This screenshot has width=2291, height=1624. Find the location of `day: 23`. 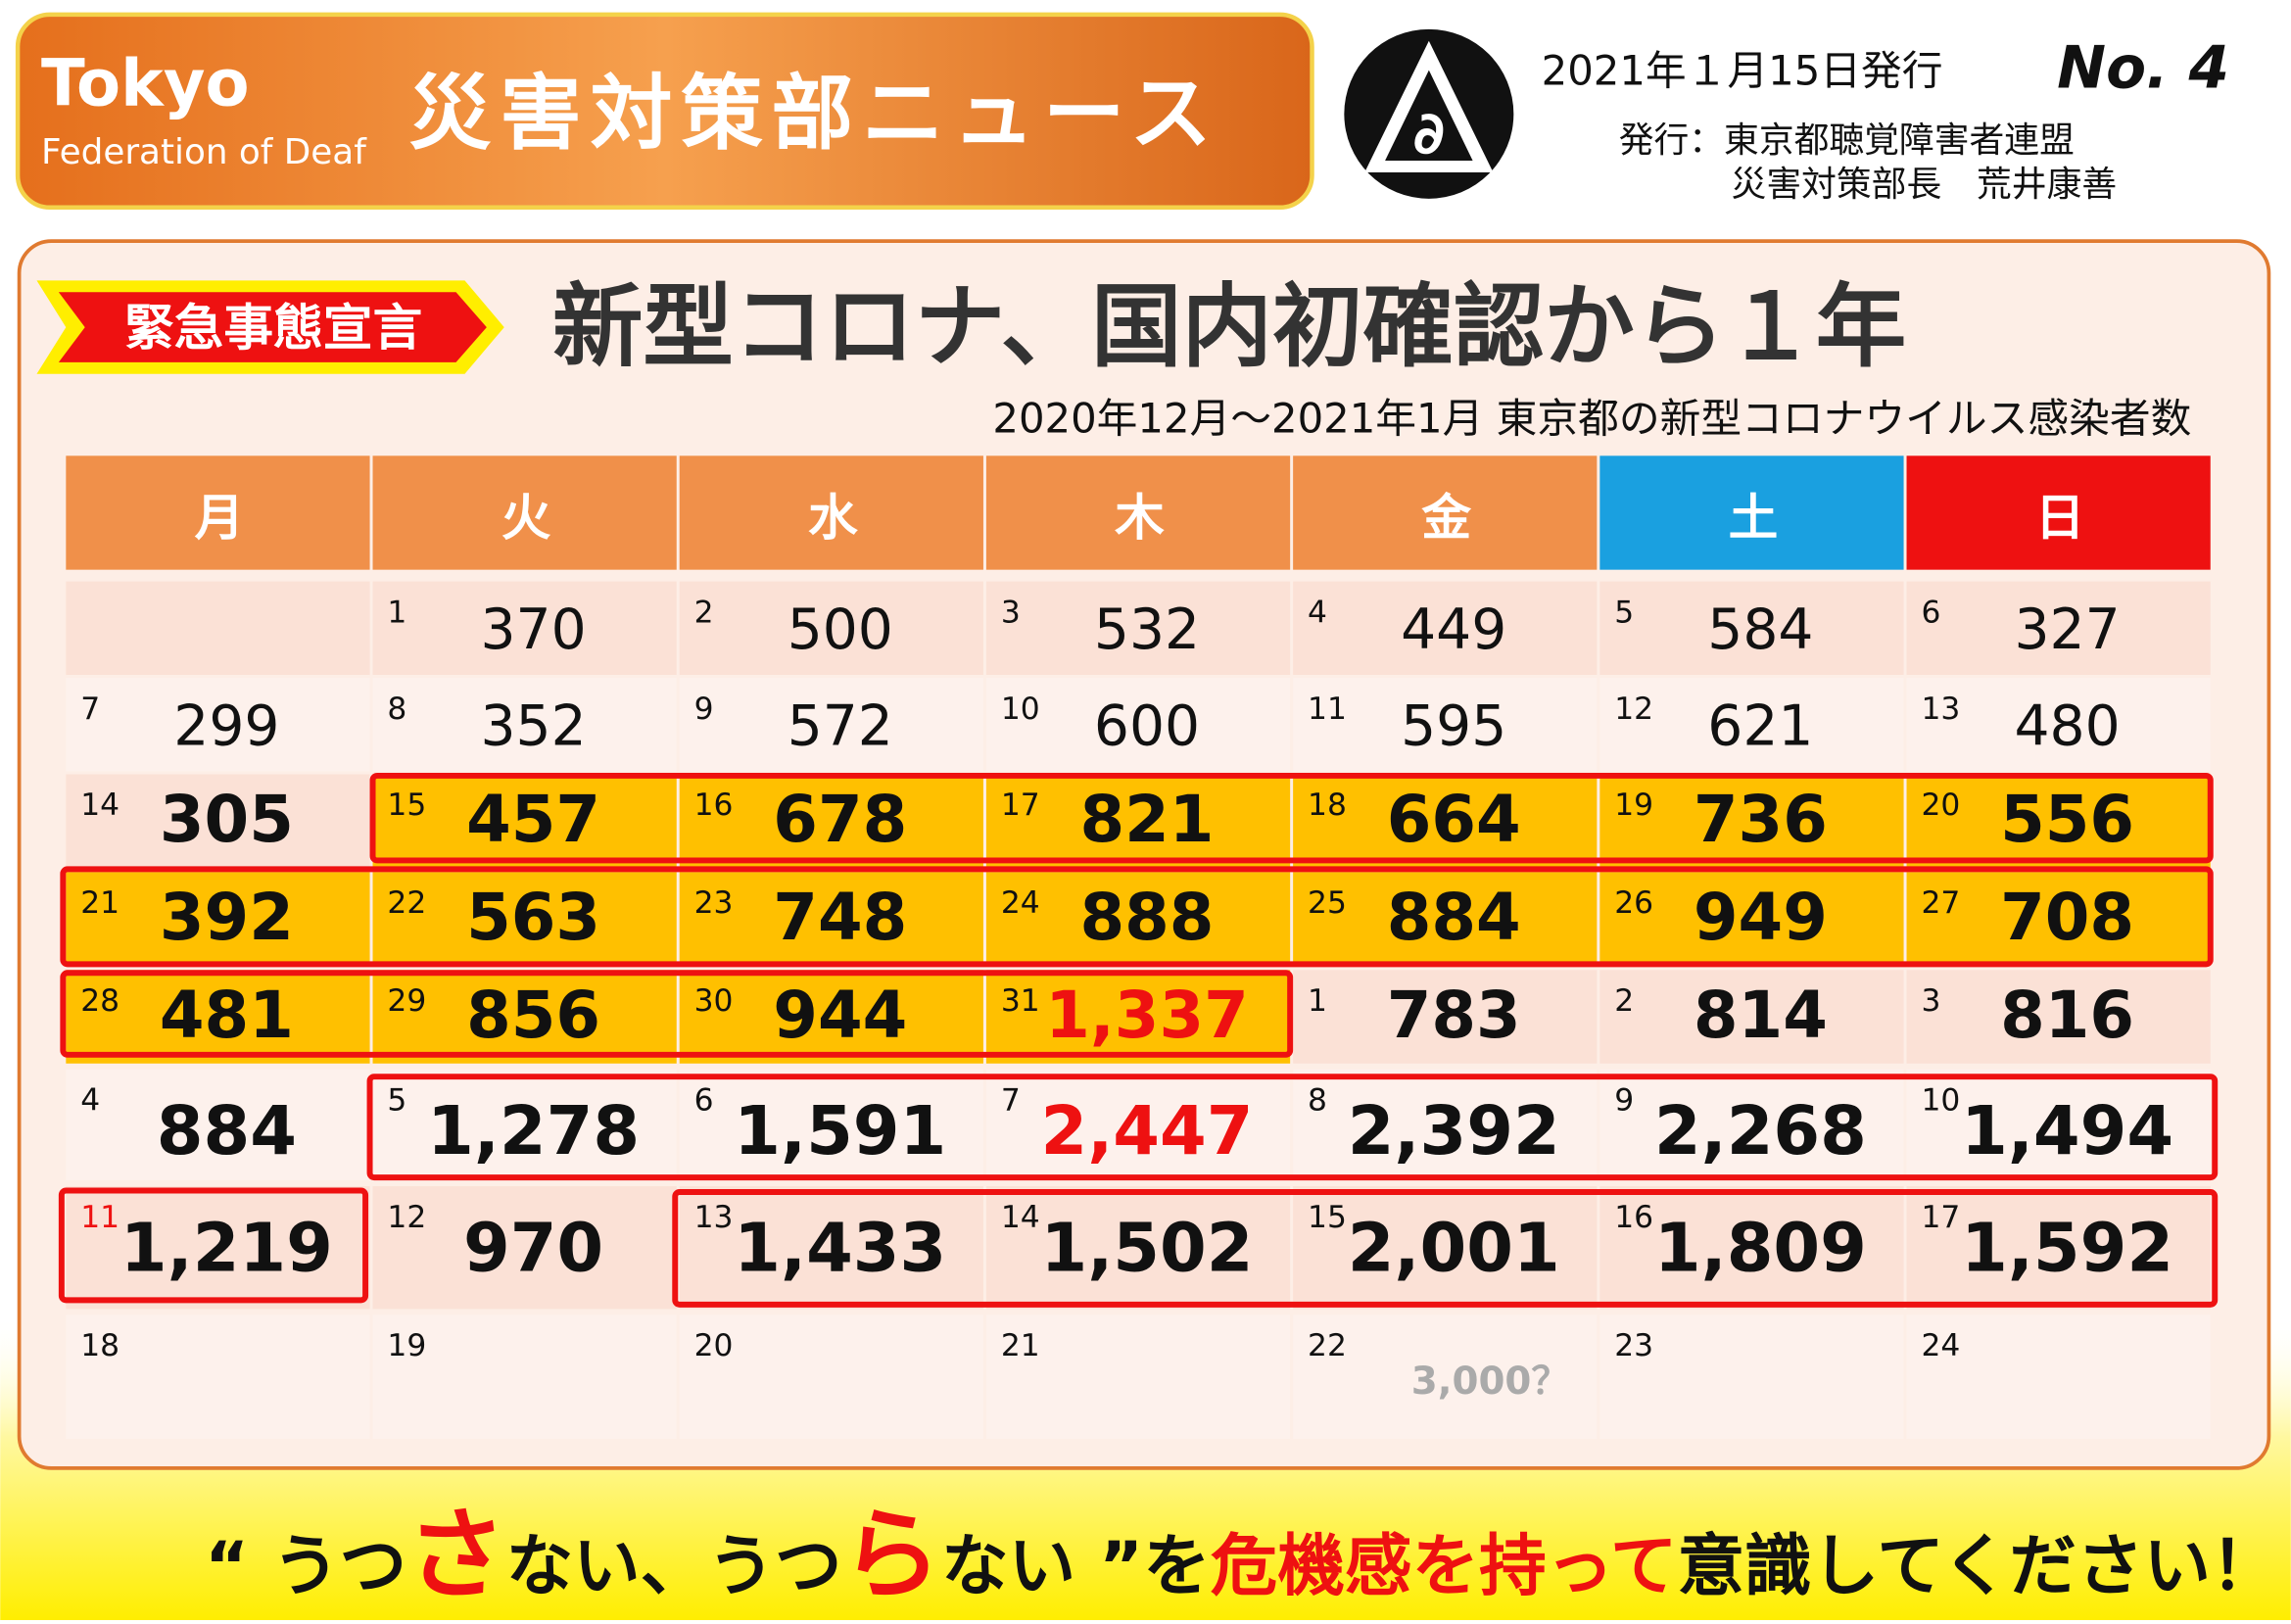

day: 23 is located at coordinates (714, 903).